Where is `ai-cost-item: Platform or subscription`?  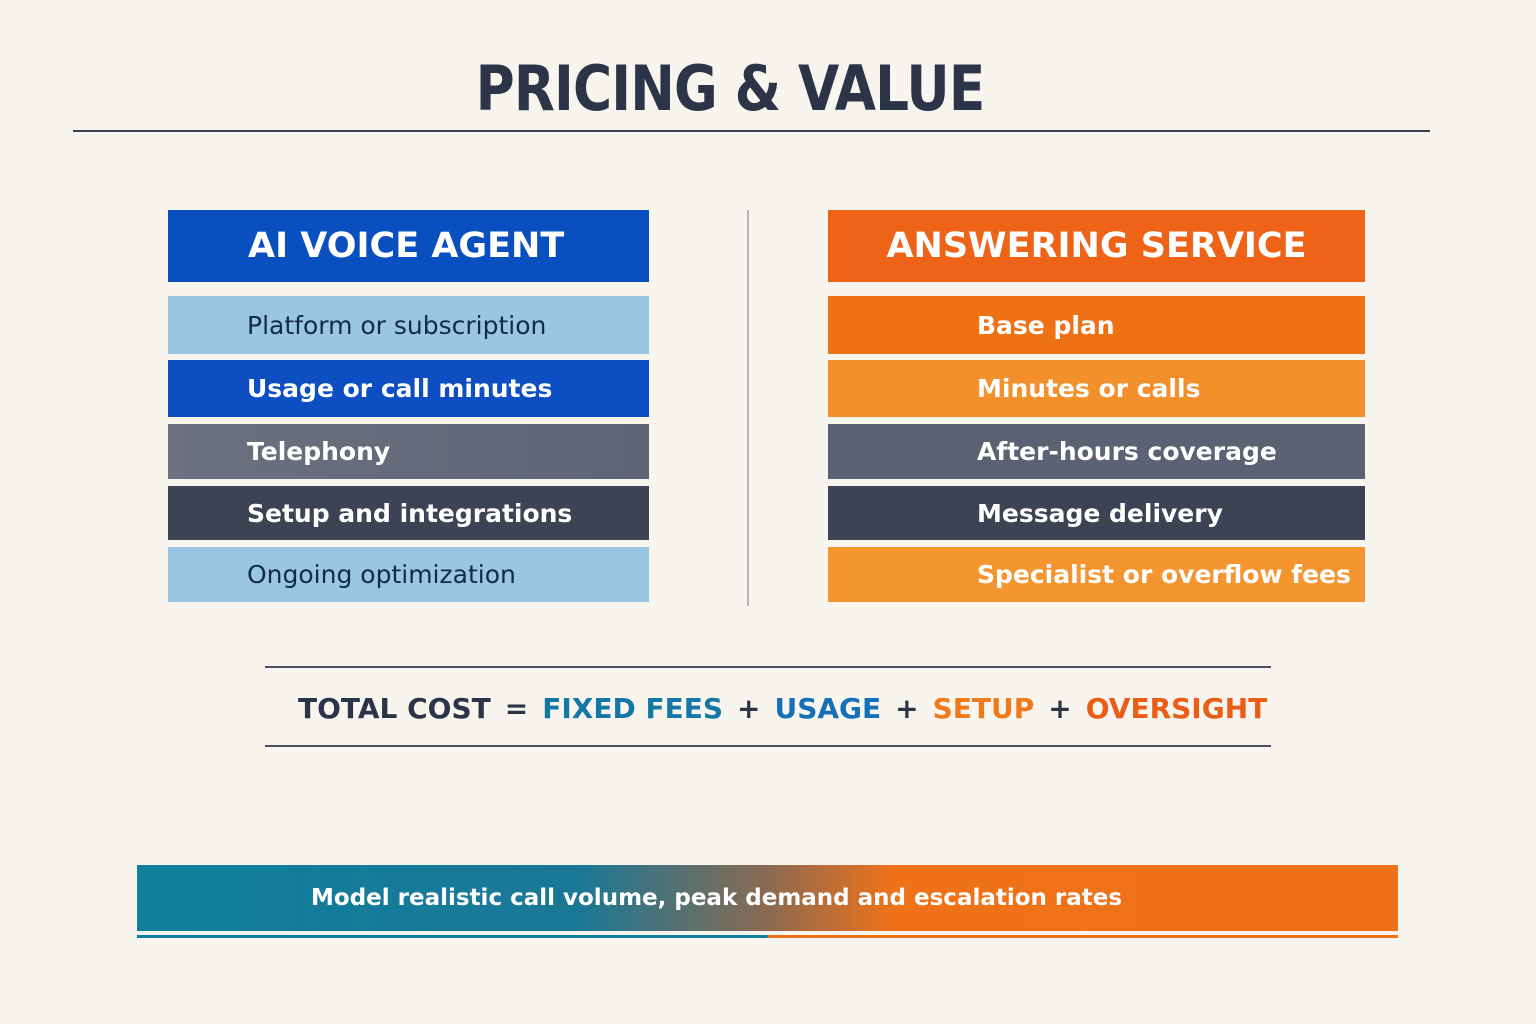
ai-cost-item: Platform or subscription is located at coordinates (408, 325).